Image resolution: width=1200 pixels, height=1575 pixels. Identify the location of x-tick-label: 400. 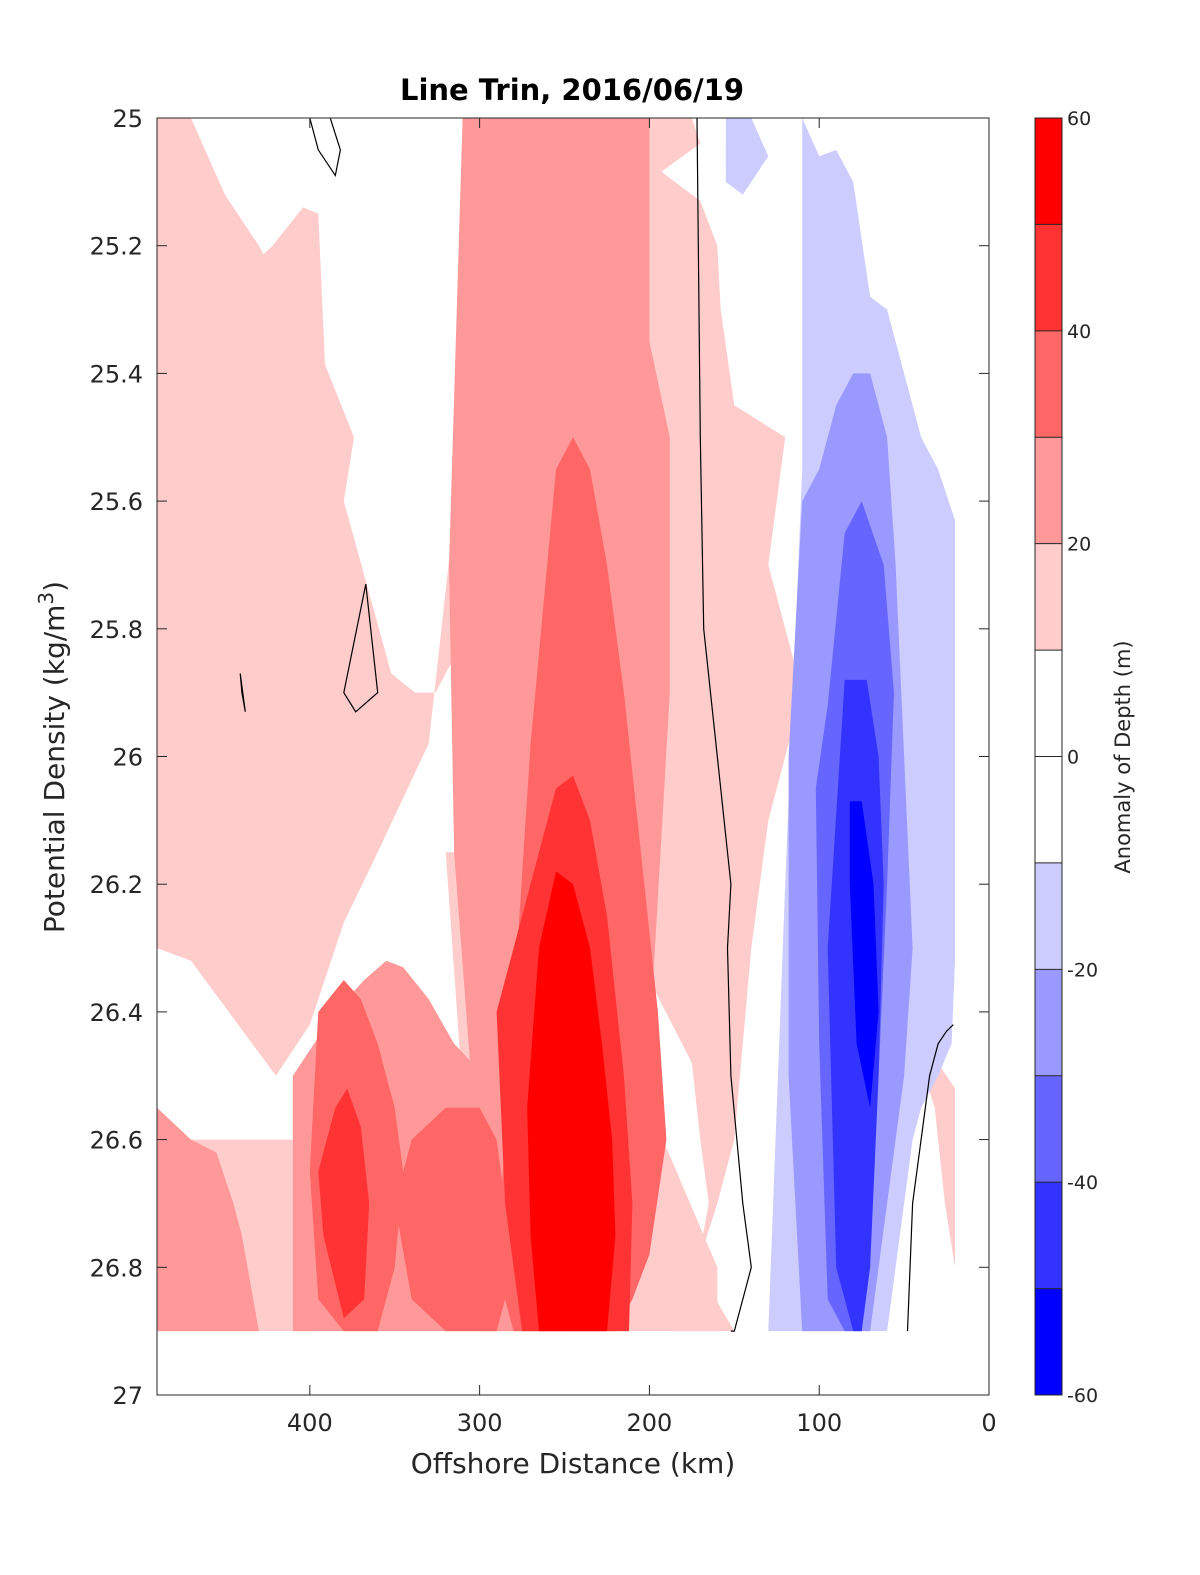
(310, 1423).